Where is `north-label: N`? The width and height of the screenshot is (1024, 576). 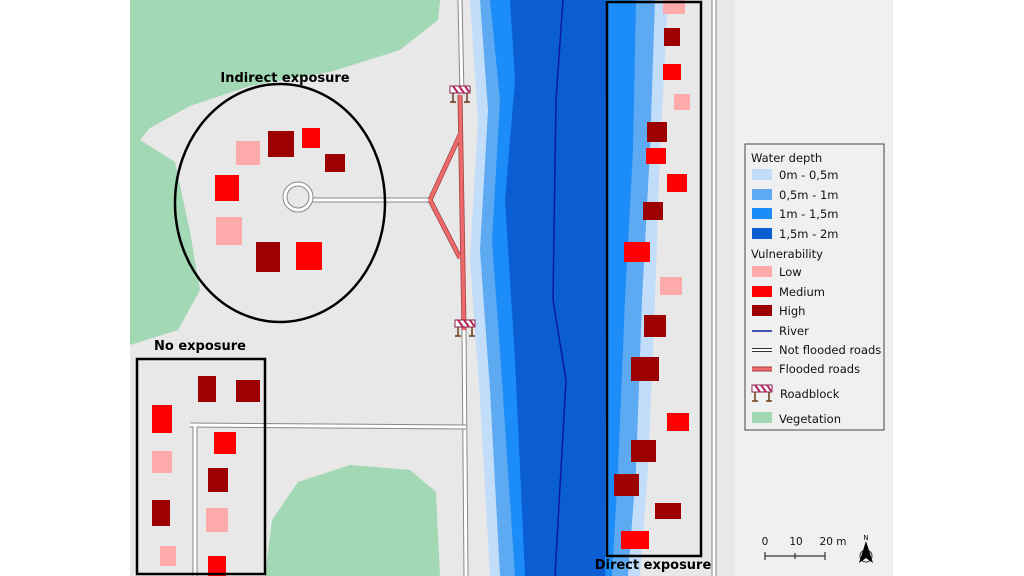 north-label: N is located at coordinates (865, 538).